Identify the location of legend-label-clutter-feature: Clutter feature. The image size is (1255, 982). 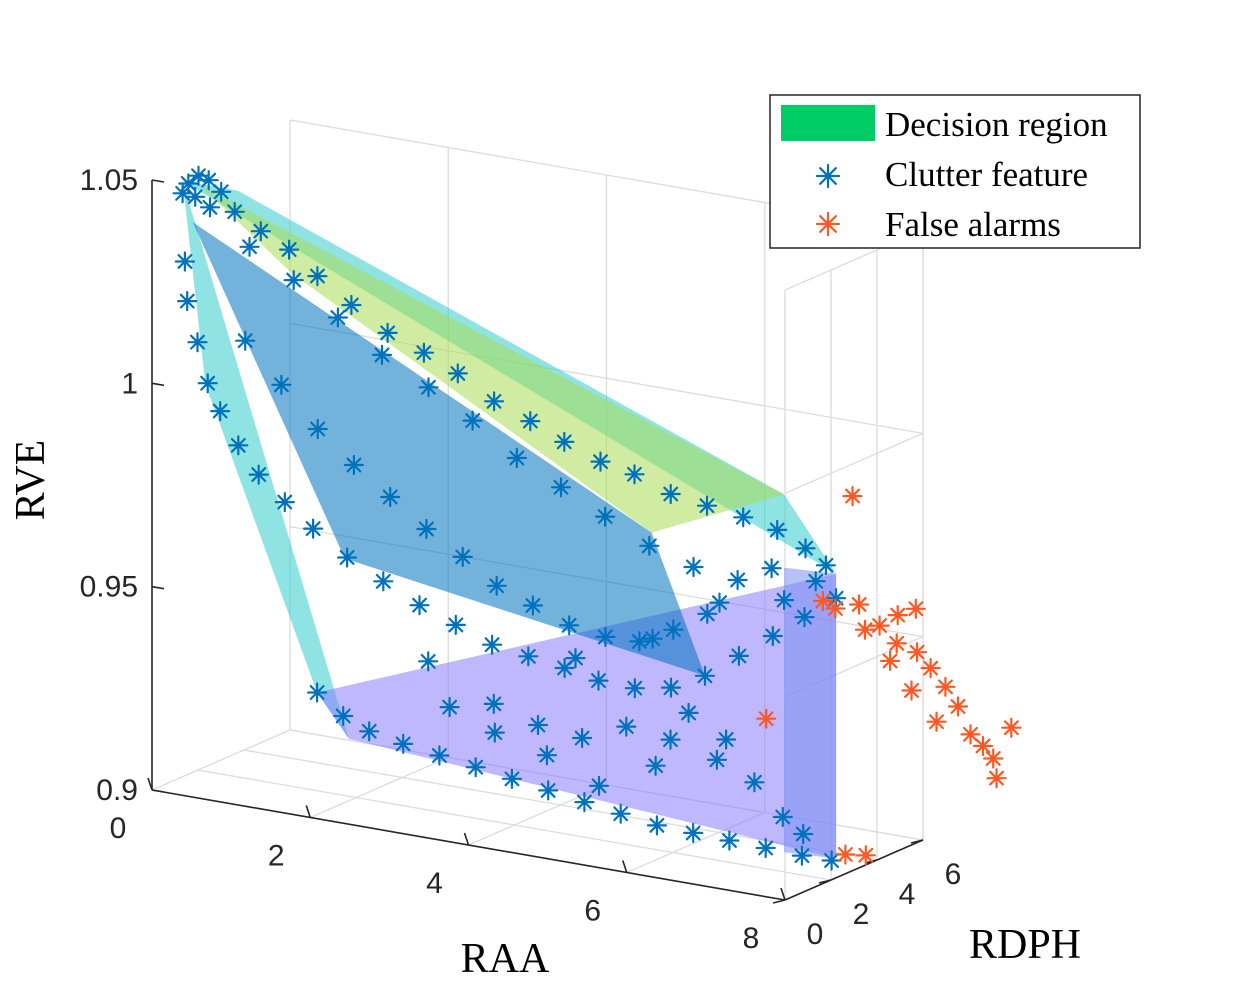
(986, 174).